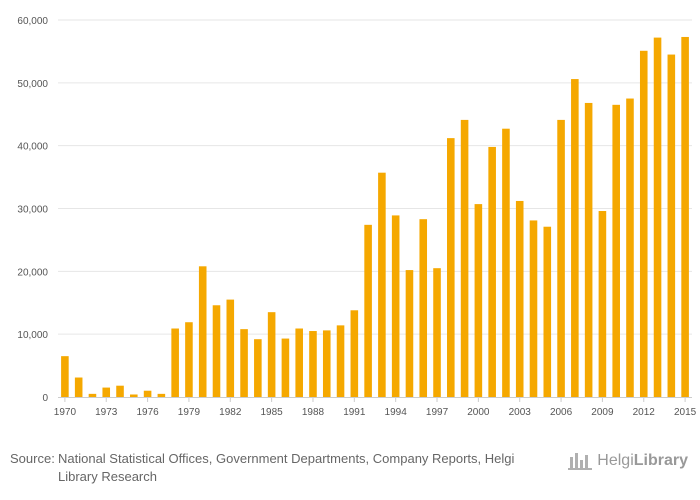 This screenshot has height=500, width=700. Describe the element at coordinates (409, 333) in the screenshot. I see `bar-1995` at that location.